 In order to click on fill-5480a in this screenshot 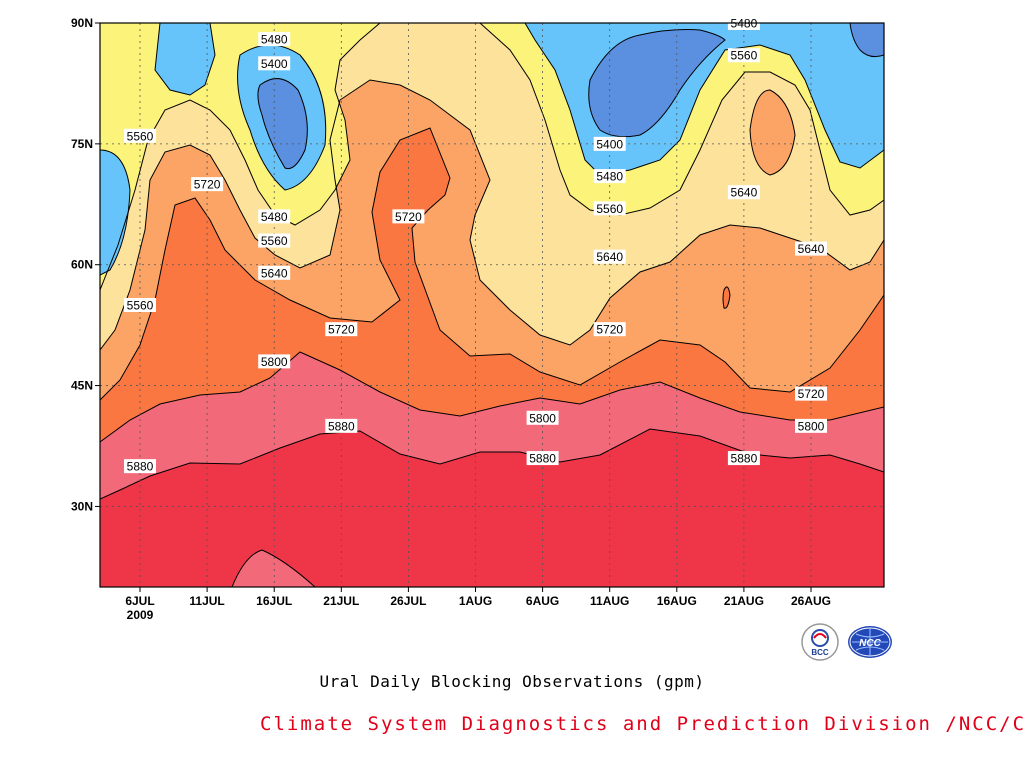, I will do `click(185, 59)`.